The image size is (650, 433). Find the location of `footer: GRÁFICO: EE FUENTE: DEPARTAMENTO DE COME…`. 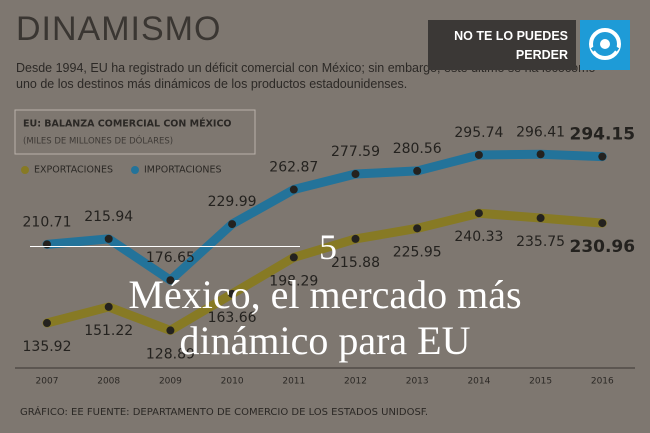

footer: GRÁFICO: EE FUENTE: DEPARTAMENTO DE COME… is located at coordinates (224, 411).